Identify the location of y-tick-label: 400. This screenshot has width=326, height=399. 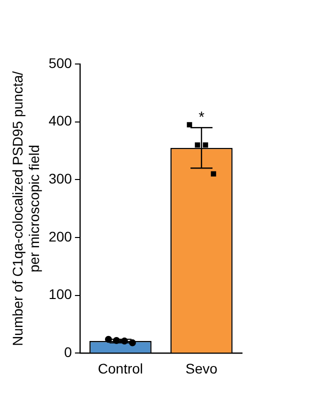
(60, 120).